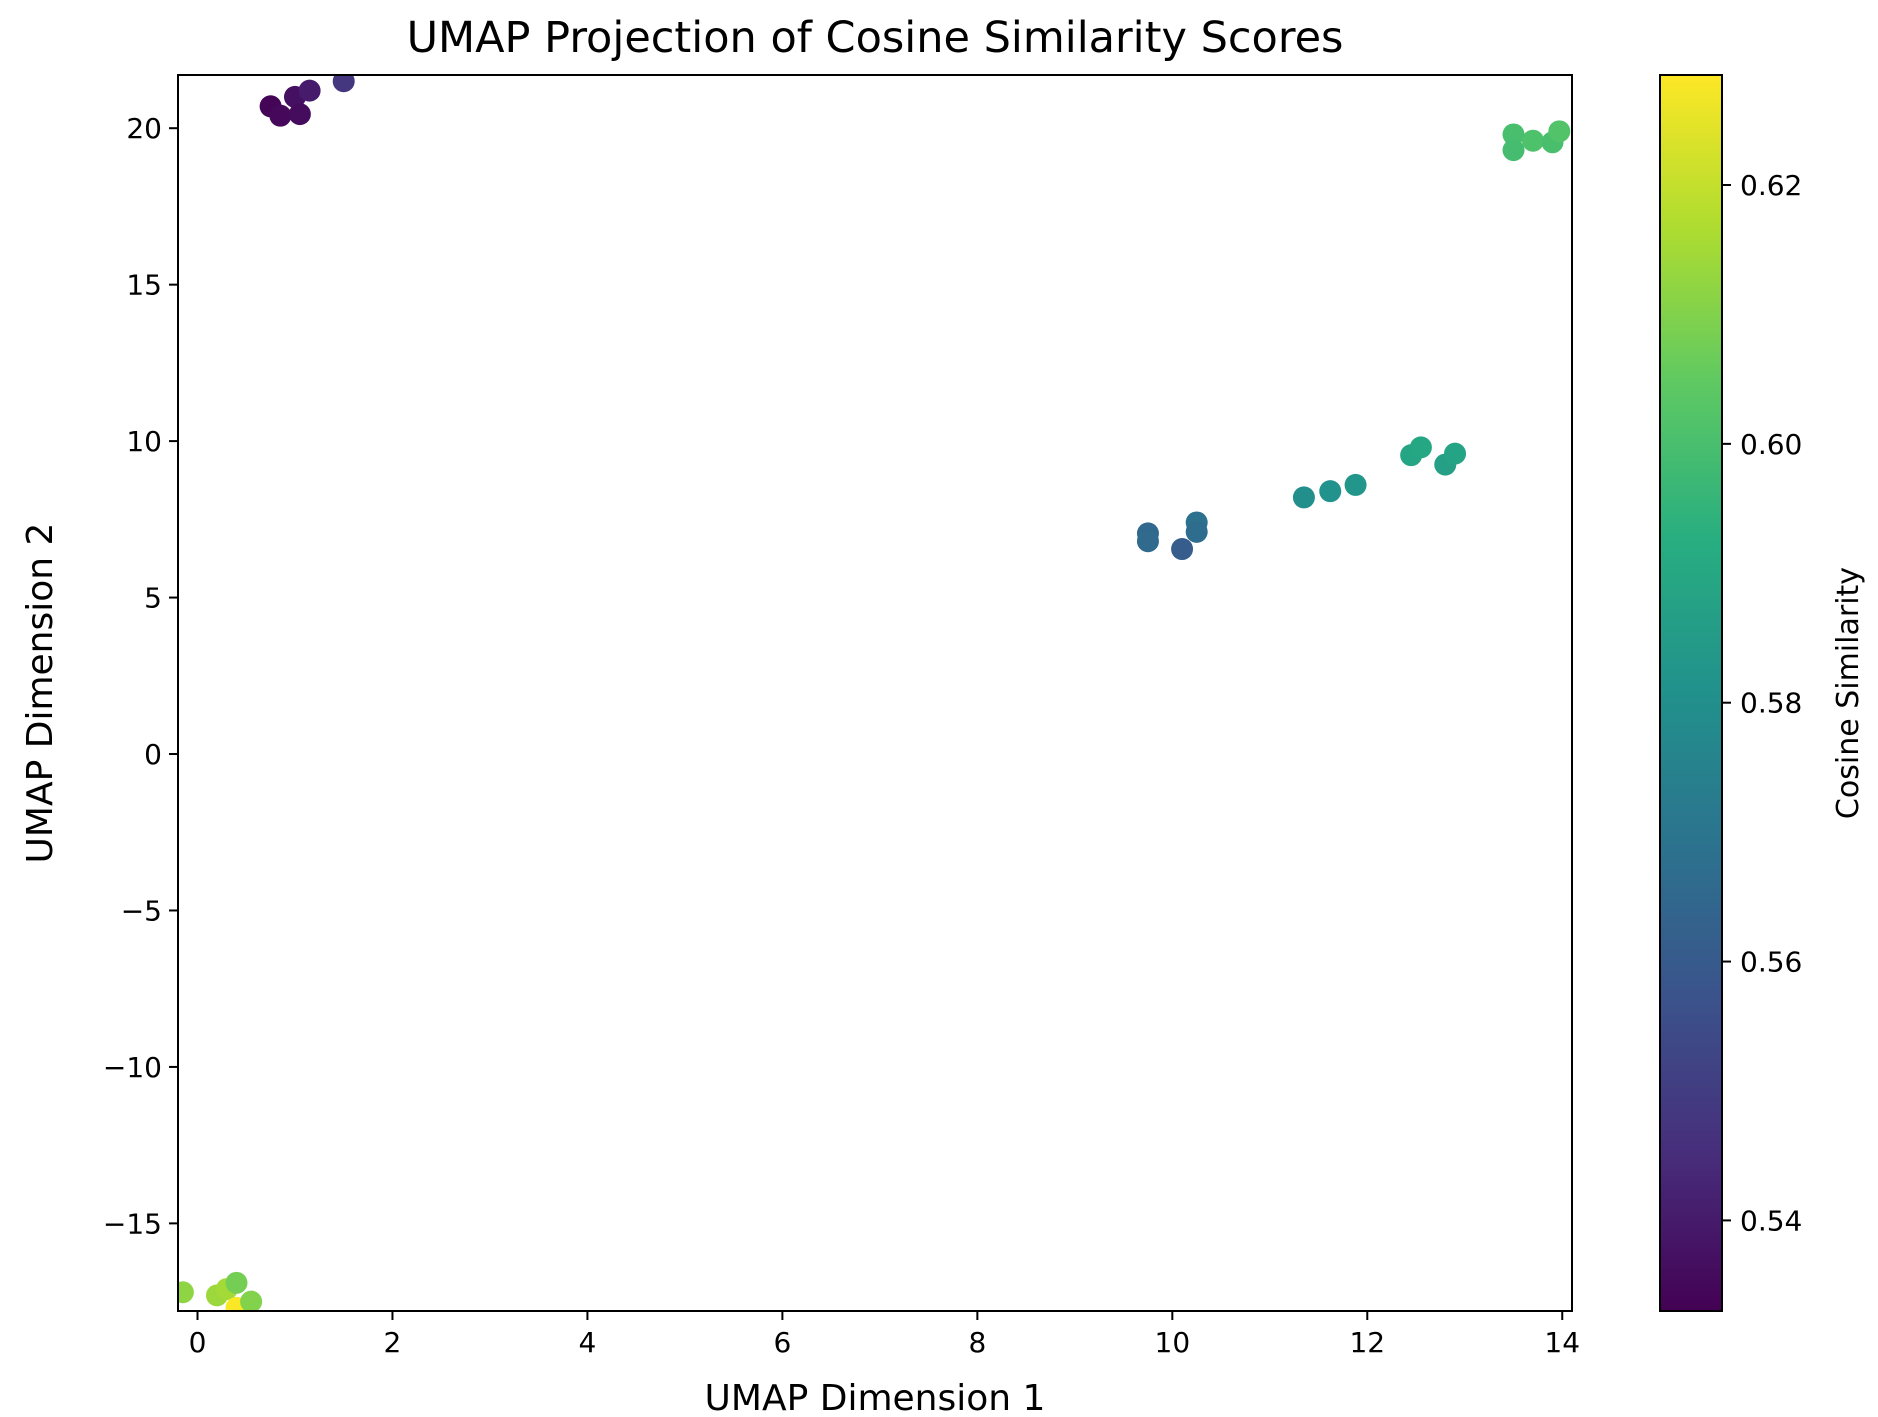 The image size is (1878, 1417). I want to click on x-tick-label: 0, so click(198, 1342).